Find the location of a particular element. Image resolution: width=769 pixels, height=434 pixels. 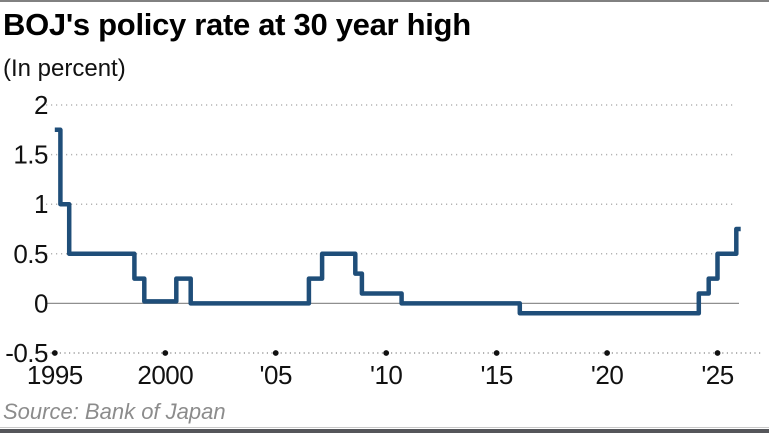

source-credit: Source: Bank of Japan is located at coordinates (114, 411).